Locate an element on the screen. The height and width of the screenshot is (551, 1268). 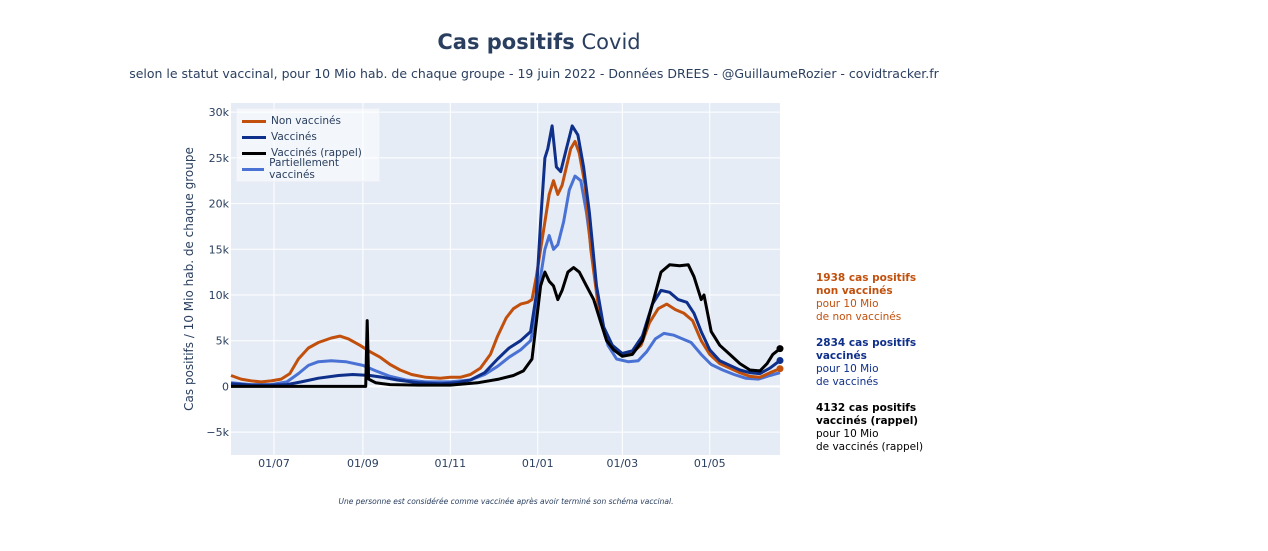
x-tick-label: 01/07 is located at coordinates (274, 463).